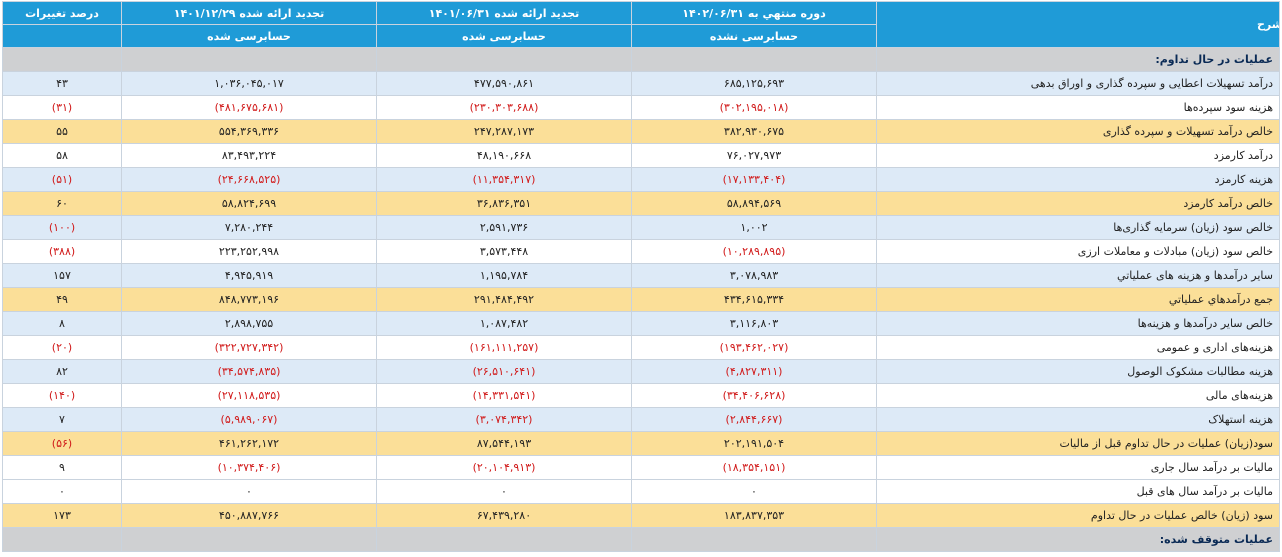 The width and height of the screenshot is (1282, 557). I want to click on cell-pct-change: ۶۰, so click(62, 203).